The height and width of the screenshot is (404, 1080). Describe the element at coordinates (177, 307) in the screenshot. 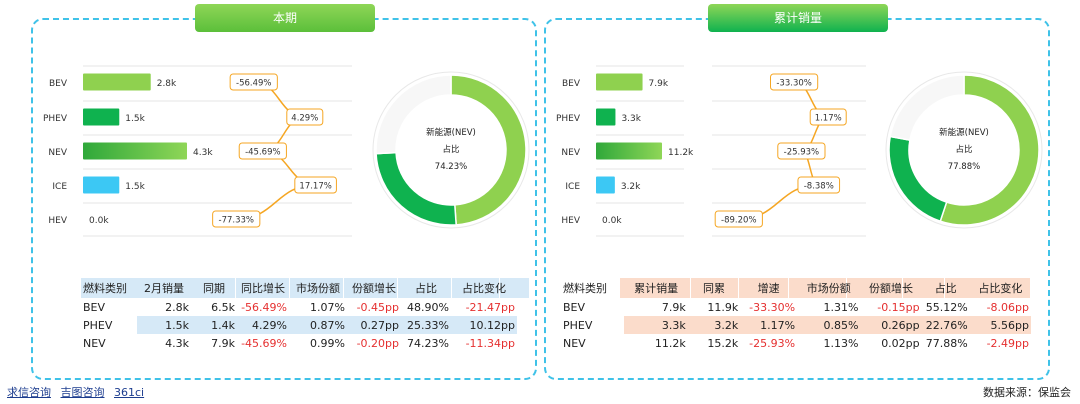

I see `table-cell: 2.8k` at that location.